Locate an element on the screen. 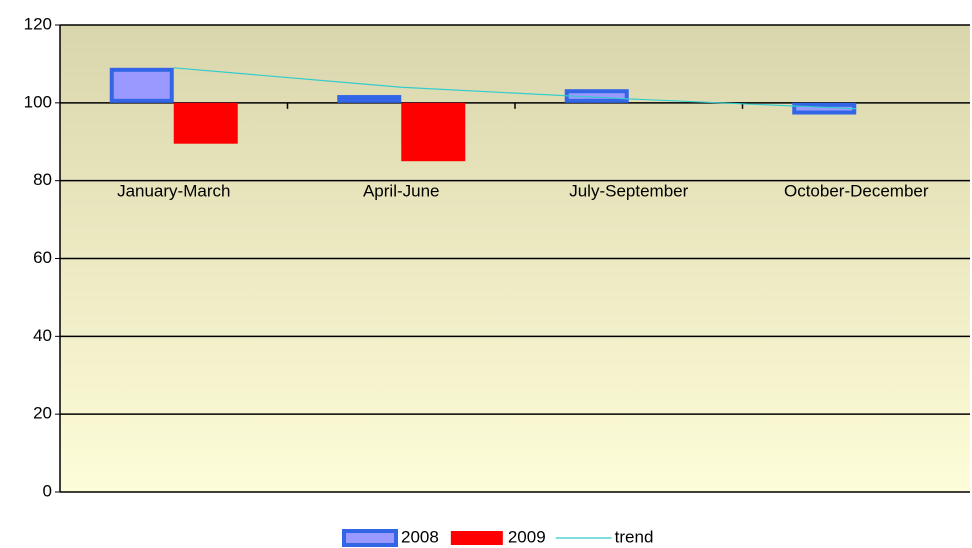 Image resolution: width=972 pixels, height=548 pixels. y-tick-label: 80 is located at coordinates (42, 179).